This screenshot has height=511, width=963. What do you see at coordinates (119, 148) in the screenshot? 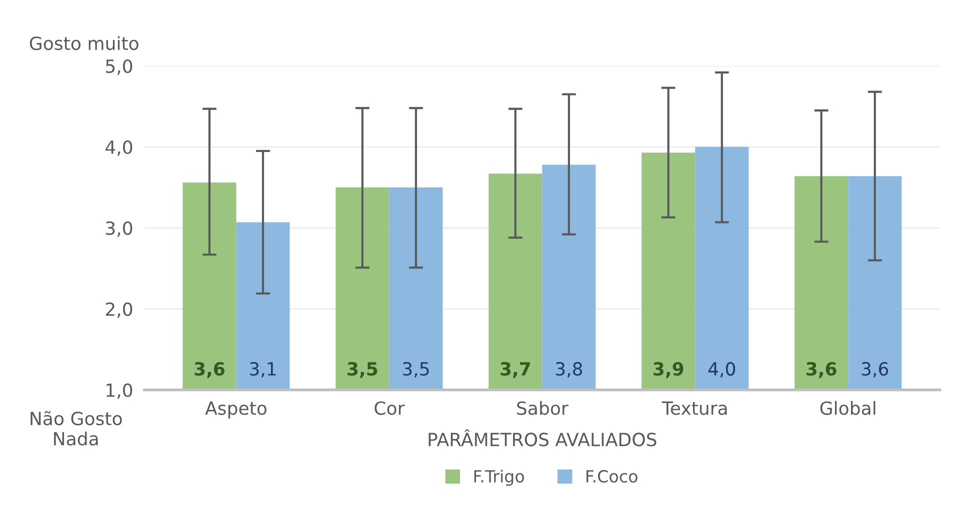
I see `y-tick-label: 4,0` at bounding box center [119, 148].